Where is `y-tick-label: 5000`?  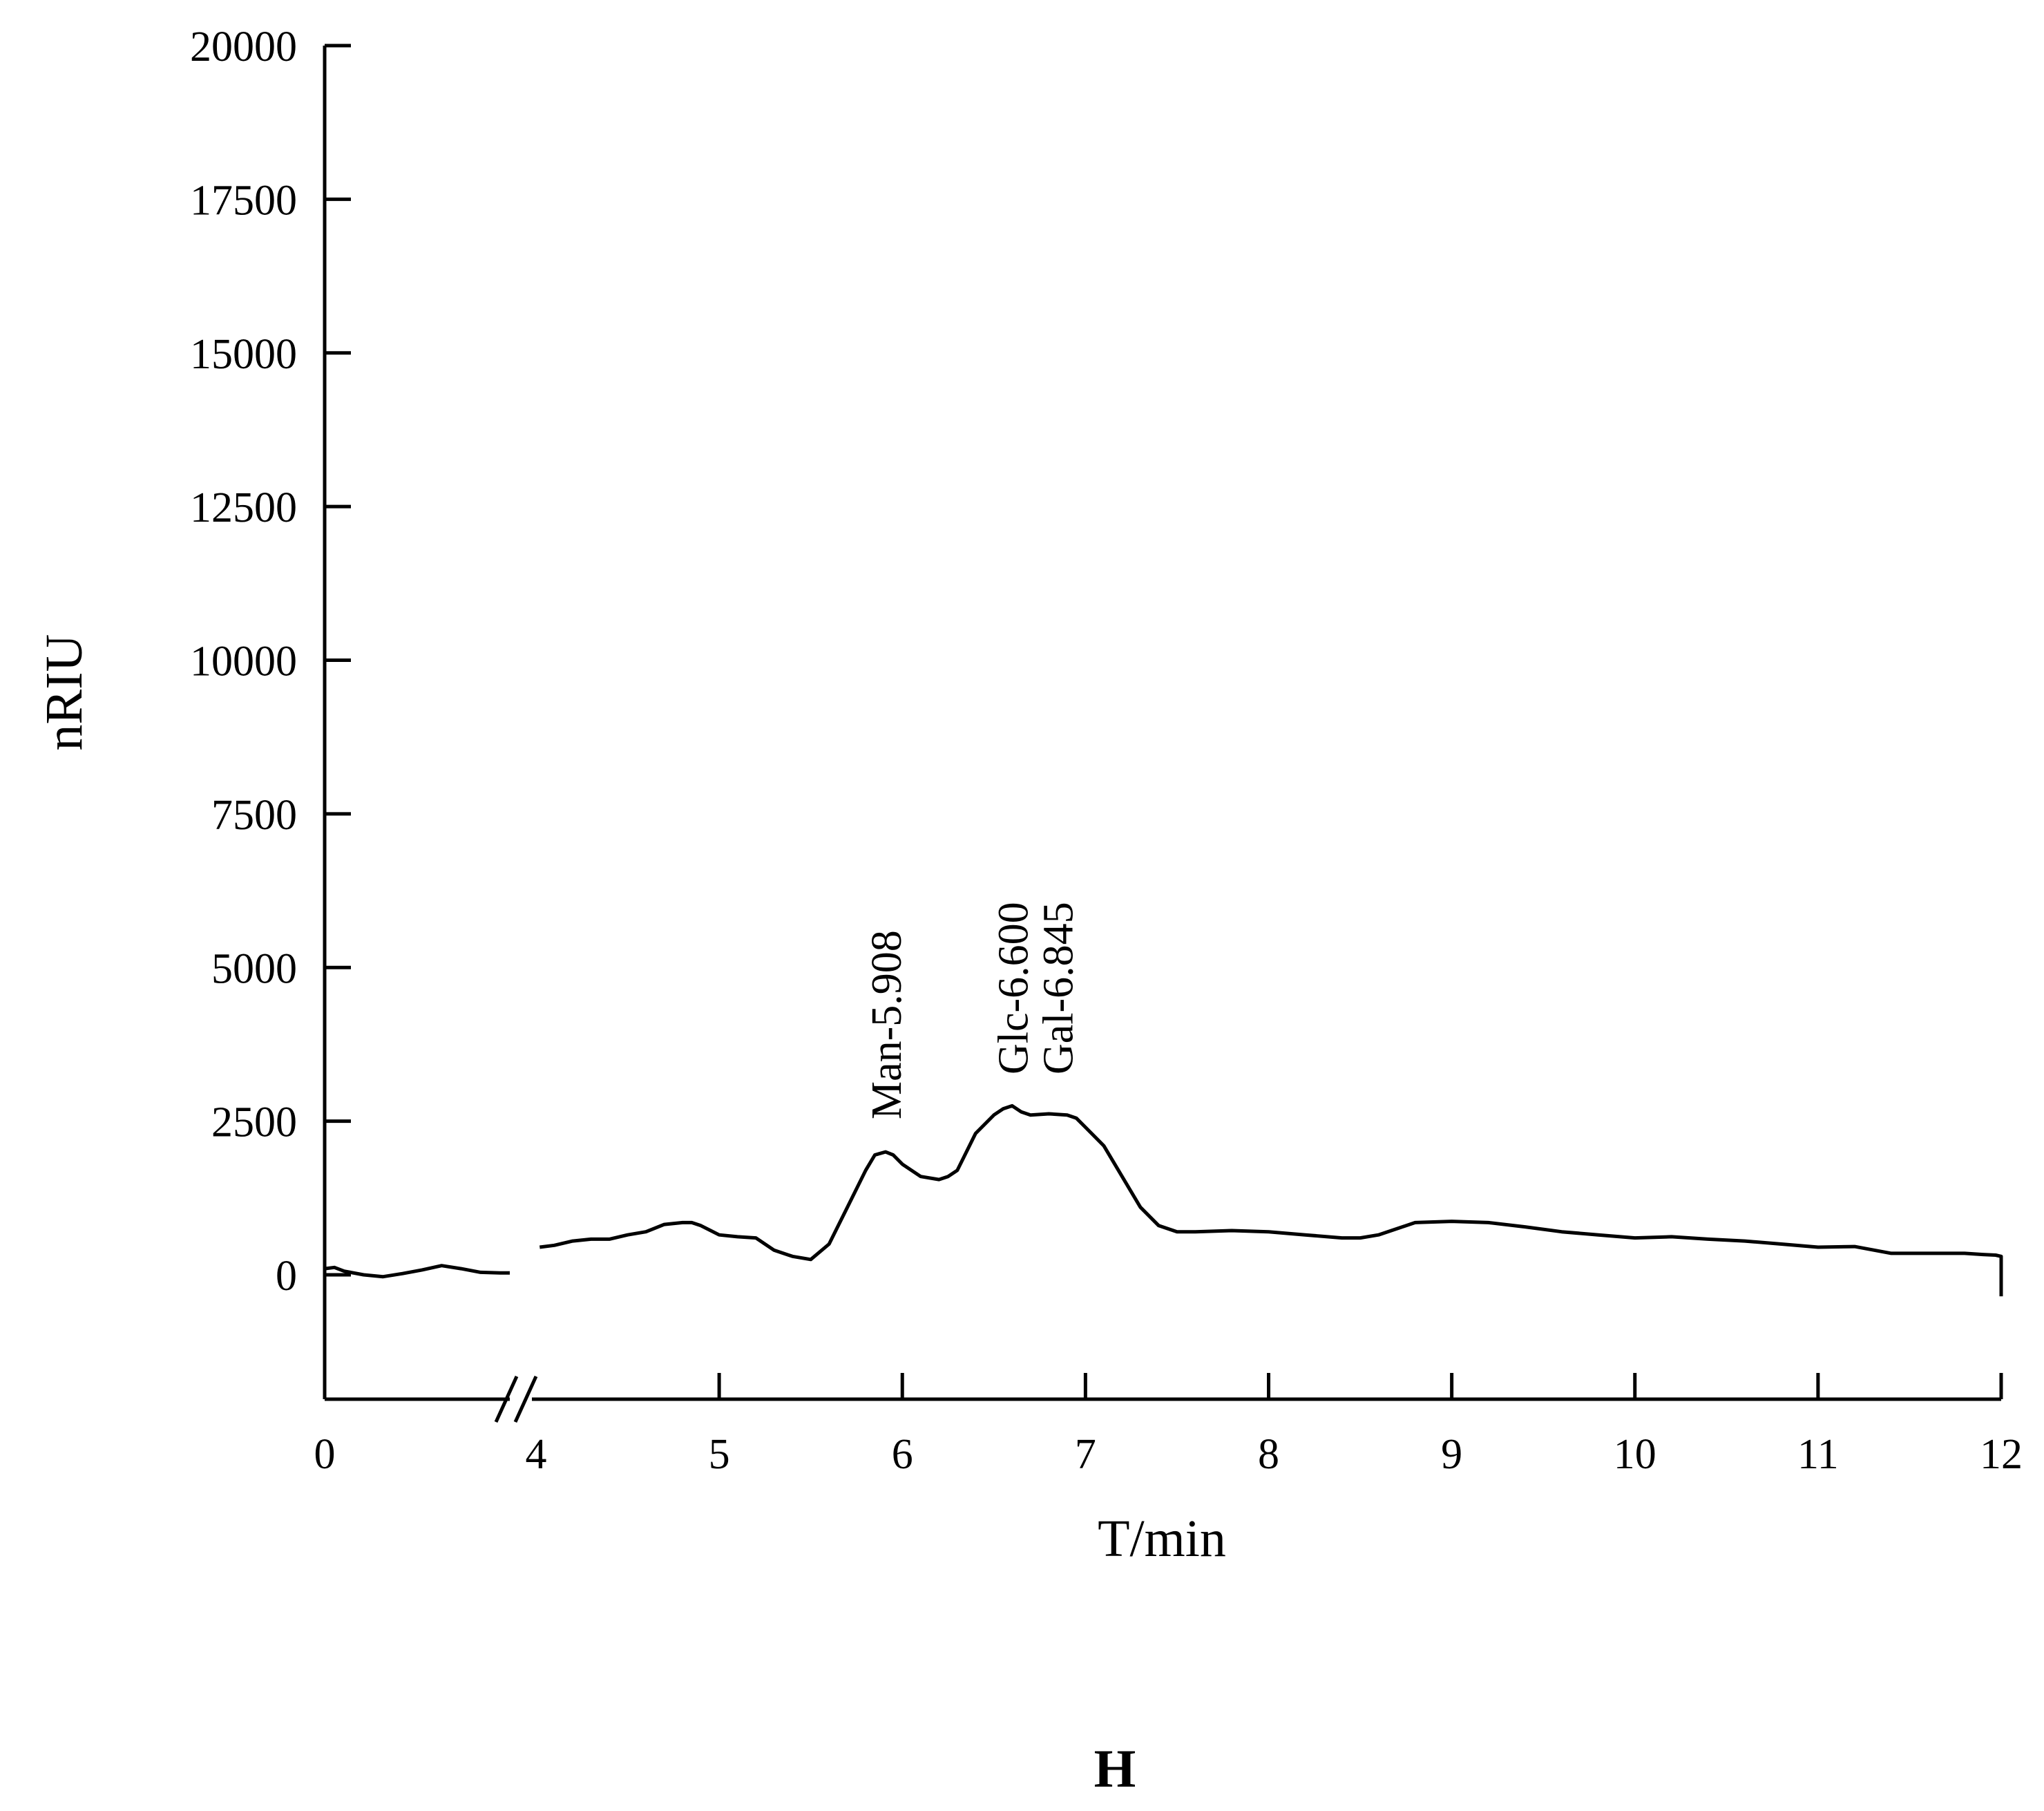
y-tick-label: 5000 is located at coordinates (254, 968).